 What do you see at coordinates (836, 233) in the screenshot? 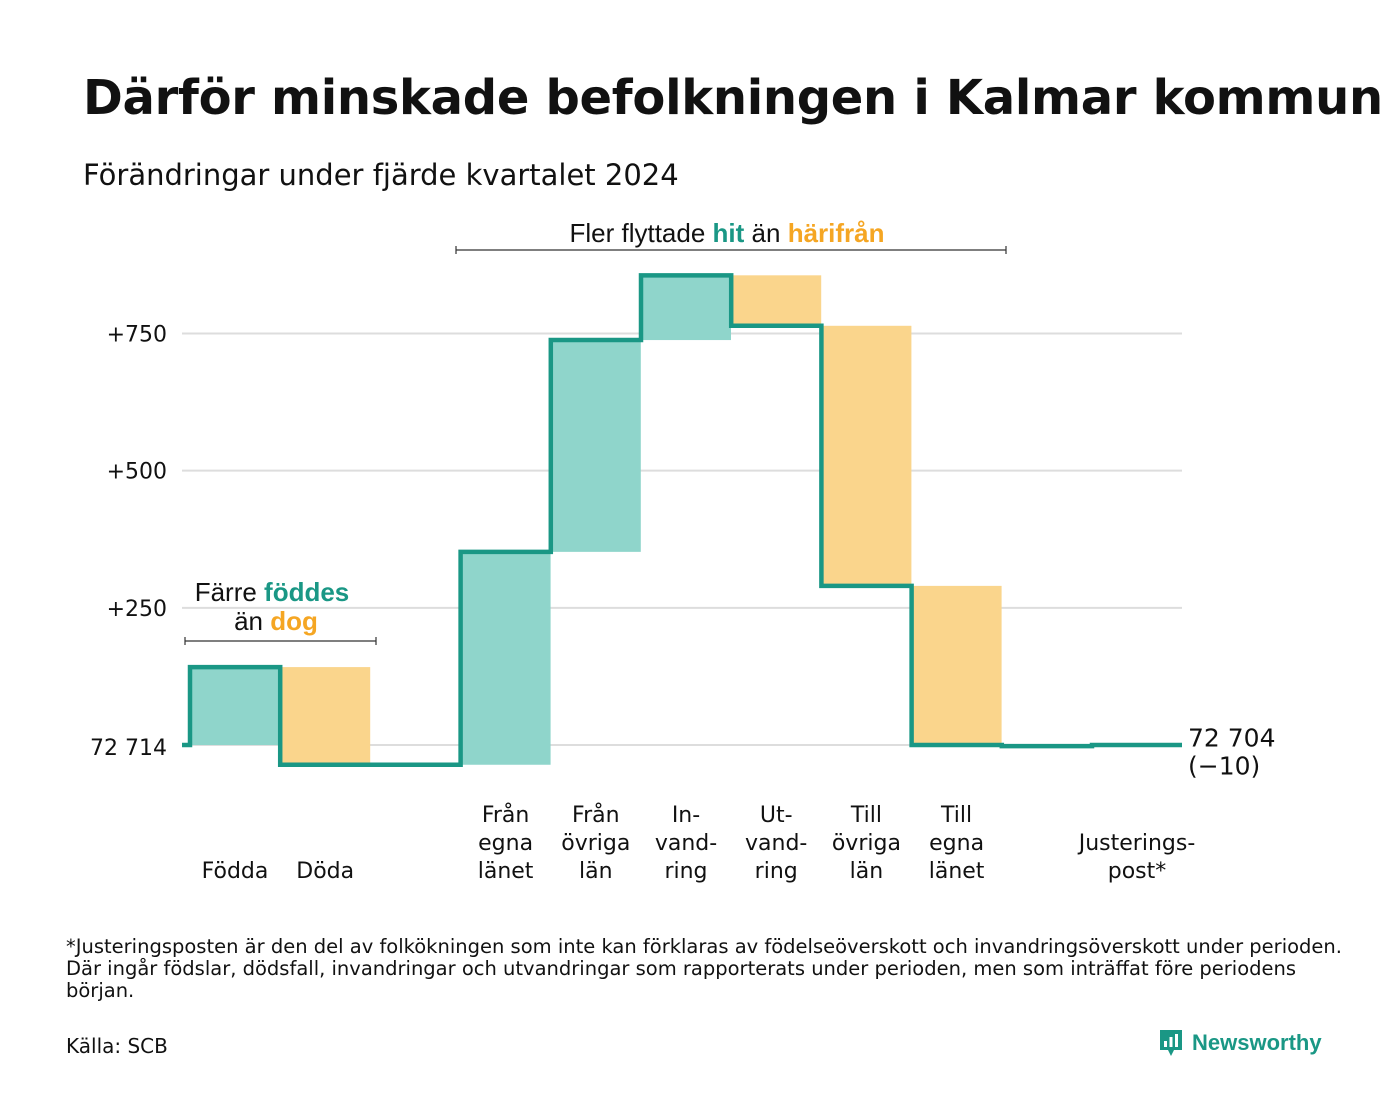
I see `migration-annotation-em2: härifrån` at bounding box center [836, 233].